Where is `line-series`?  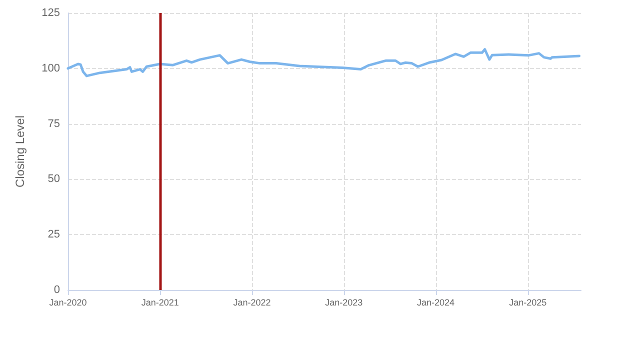
line-series is located at coordinates (323, 63).